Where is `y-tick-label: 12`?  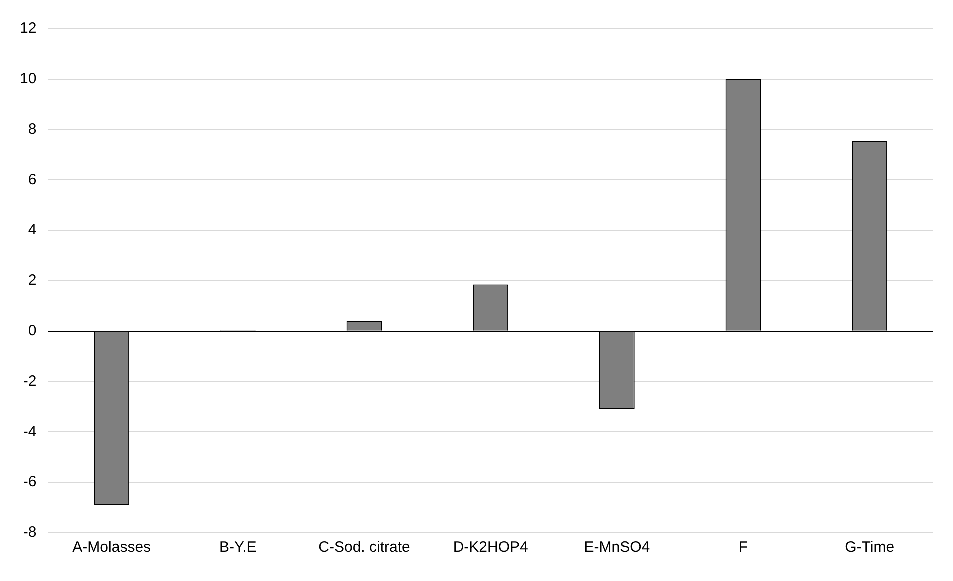 y-tick-label: 12 is located at coordinates (28, 29).